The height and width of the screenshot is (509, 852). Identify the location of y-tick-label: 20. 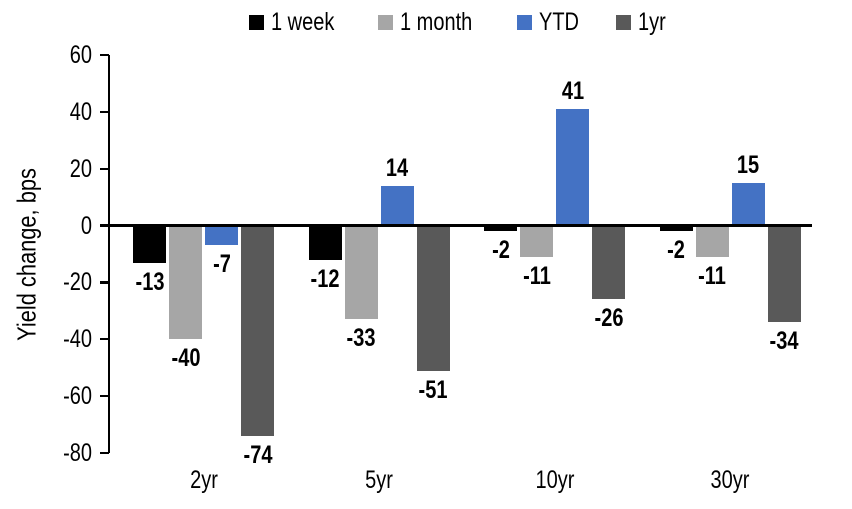
(80, 168).